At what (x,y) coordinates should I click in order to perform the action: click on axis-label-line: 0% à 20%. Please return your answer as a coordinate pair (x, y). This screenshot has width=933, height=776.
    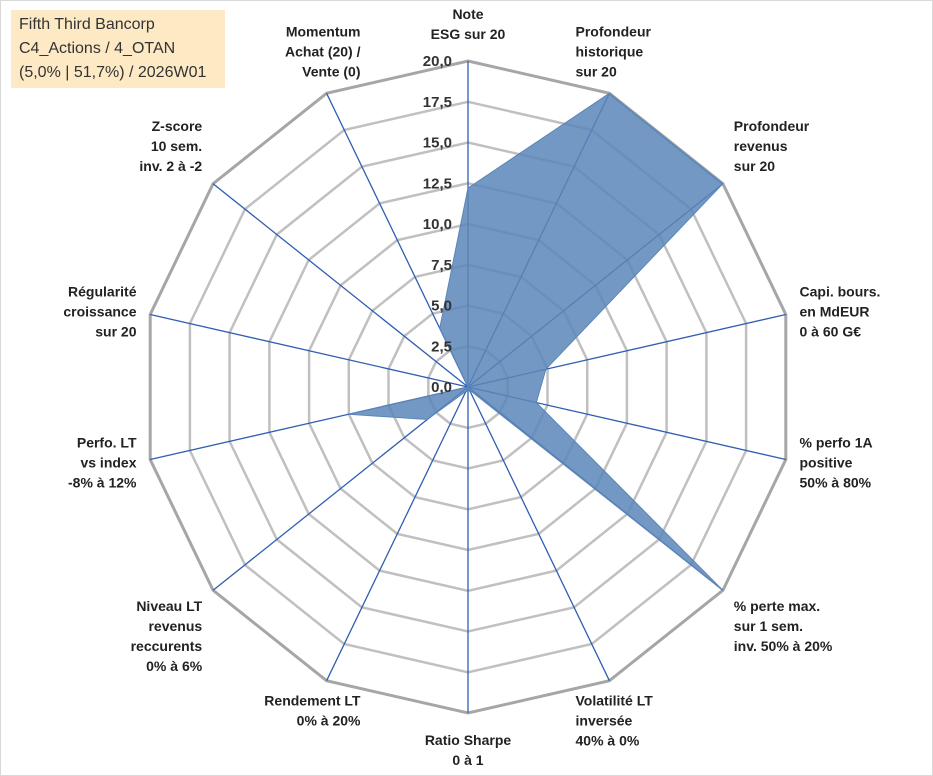
    Looking at the image, I should click on (329, 720).